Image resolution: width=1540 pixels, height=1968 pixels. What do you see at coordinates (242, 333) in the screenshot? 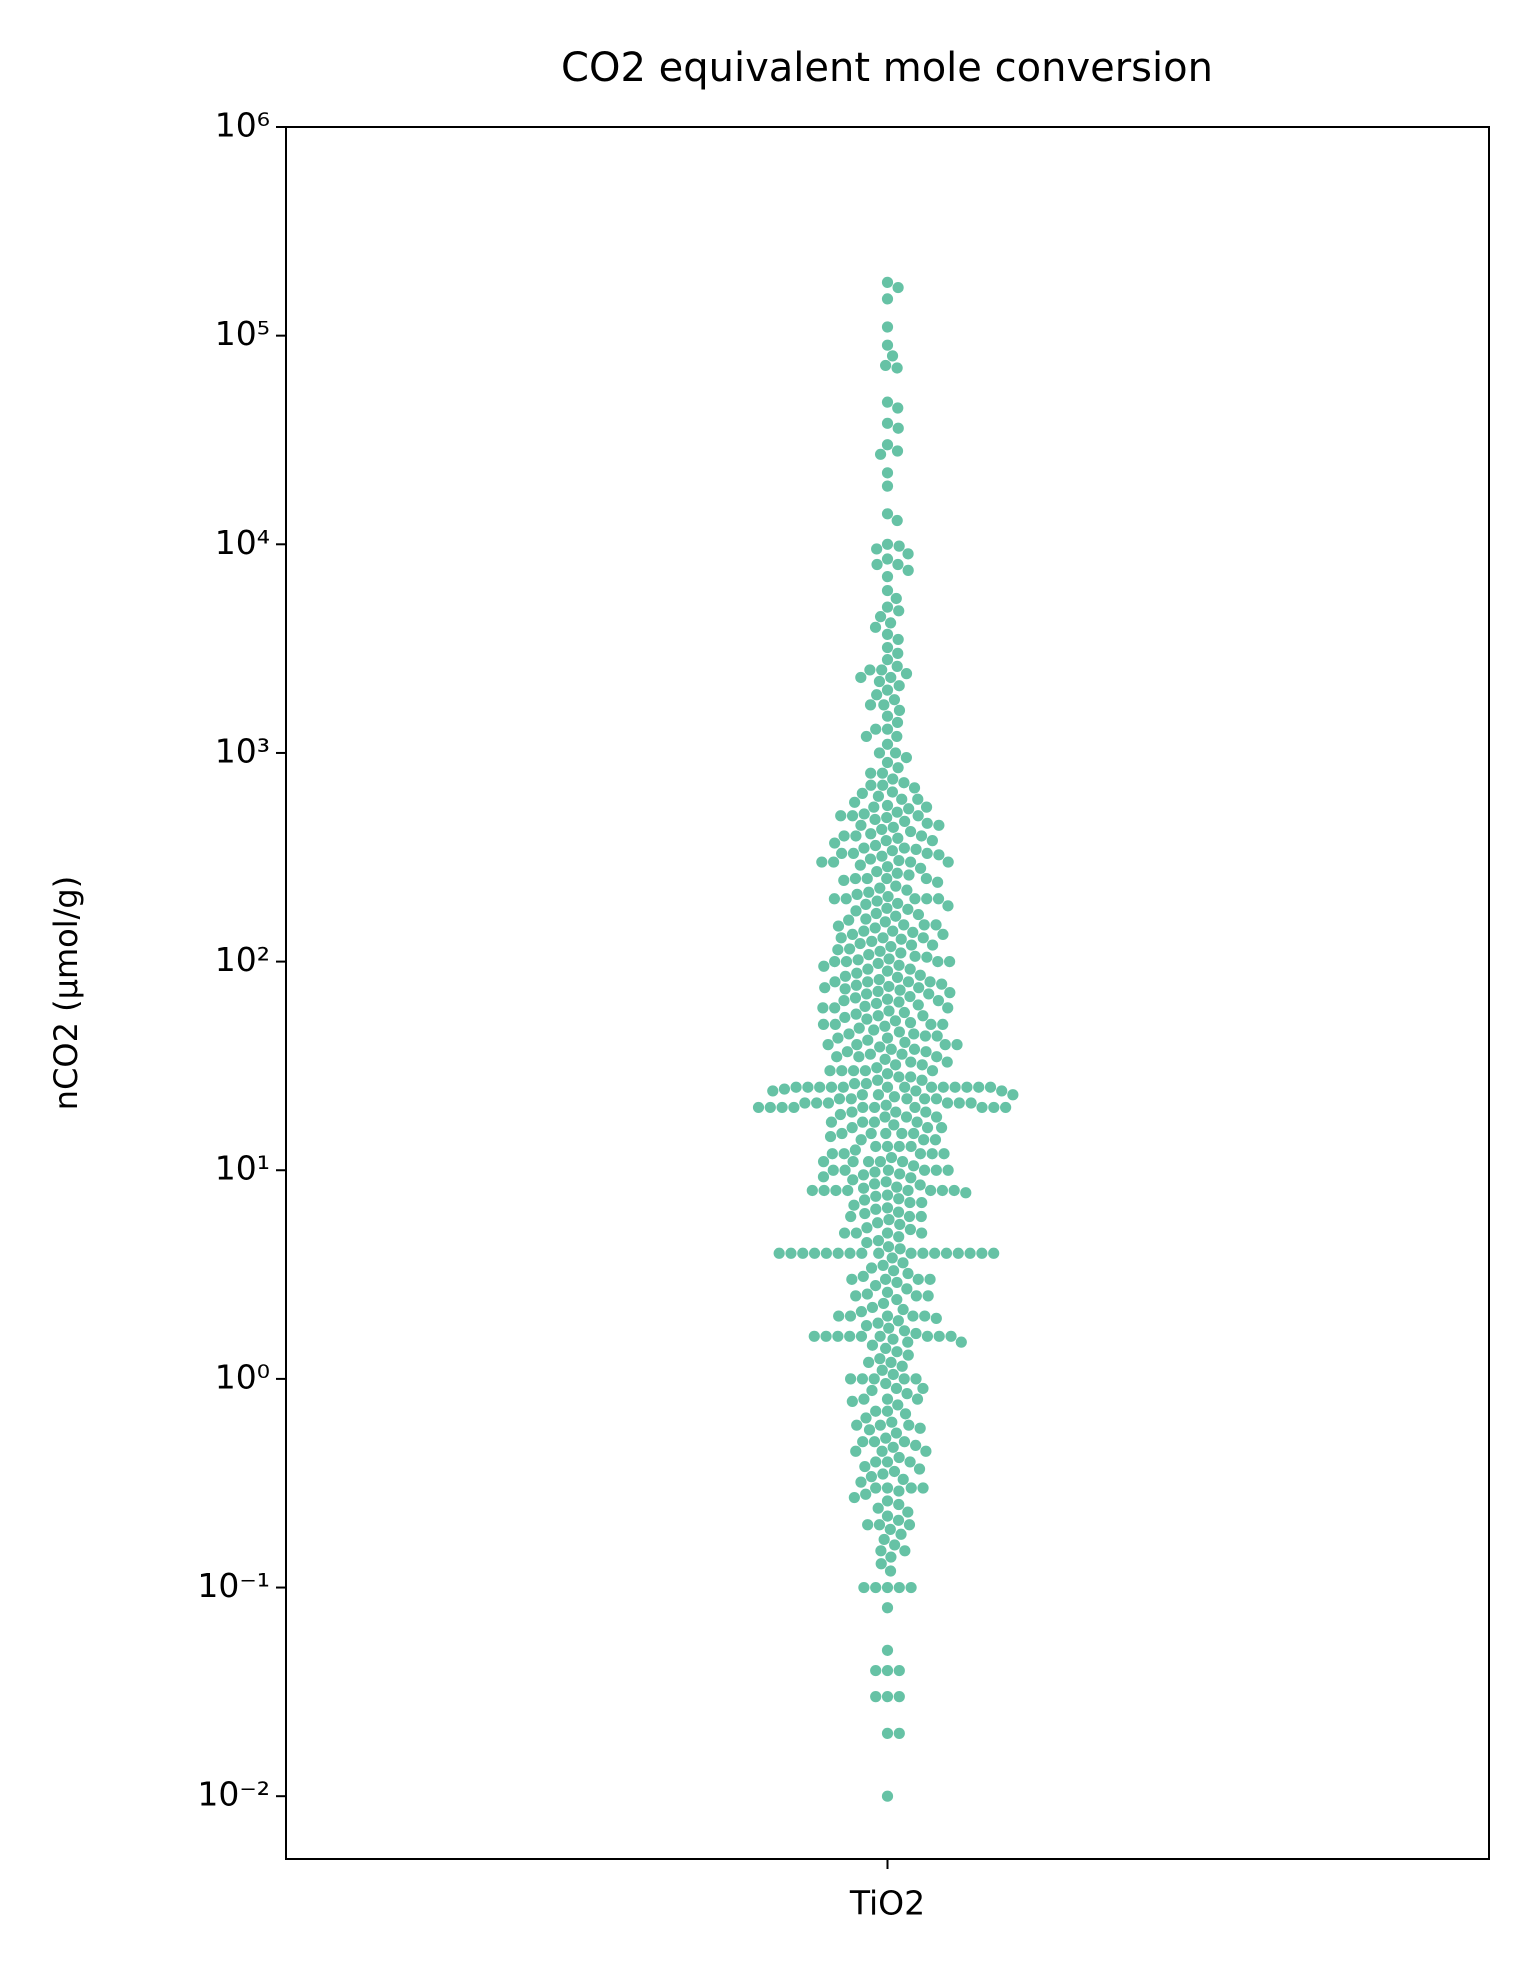
I see `y-tick-label: 10⁵` at bounding box center [242, 333].